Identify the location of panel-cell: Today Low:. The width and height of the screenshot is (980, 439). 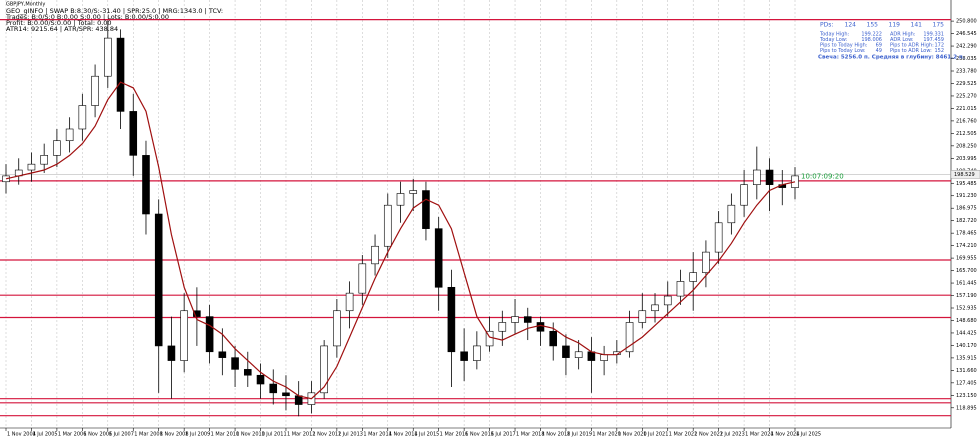
(833, 40).